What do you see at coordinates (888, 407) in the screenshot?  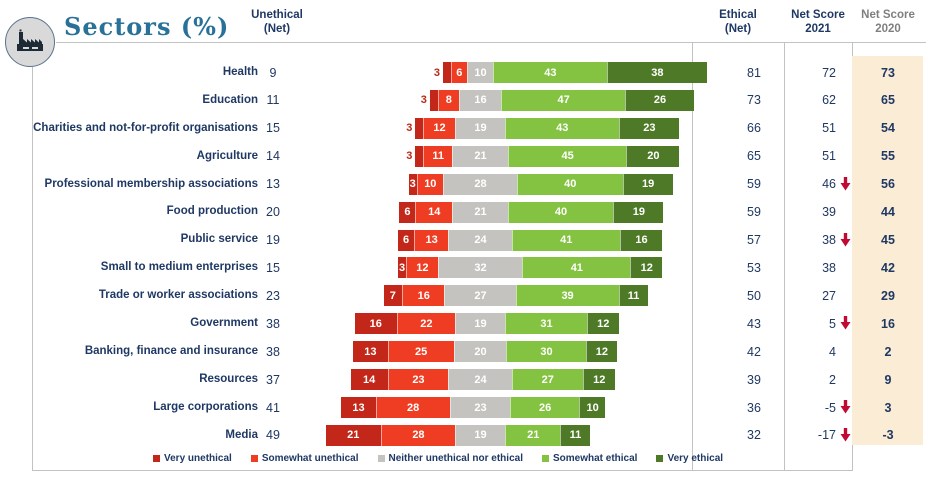 I see `net-score-2020-value: 3` at bounding box center [888, 407].